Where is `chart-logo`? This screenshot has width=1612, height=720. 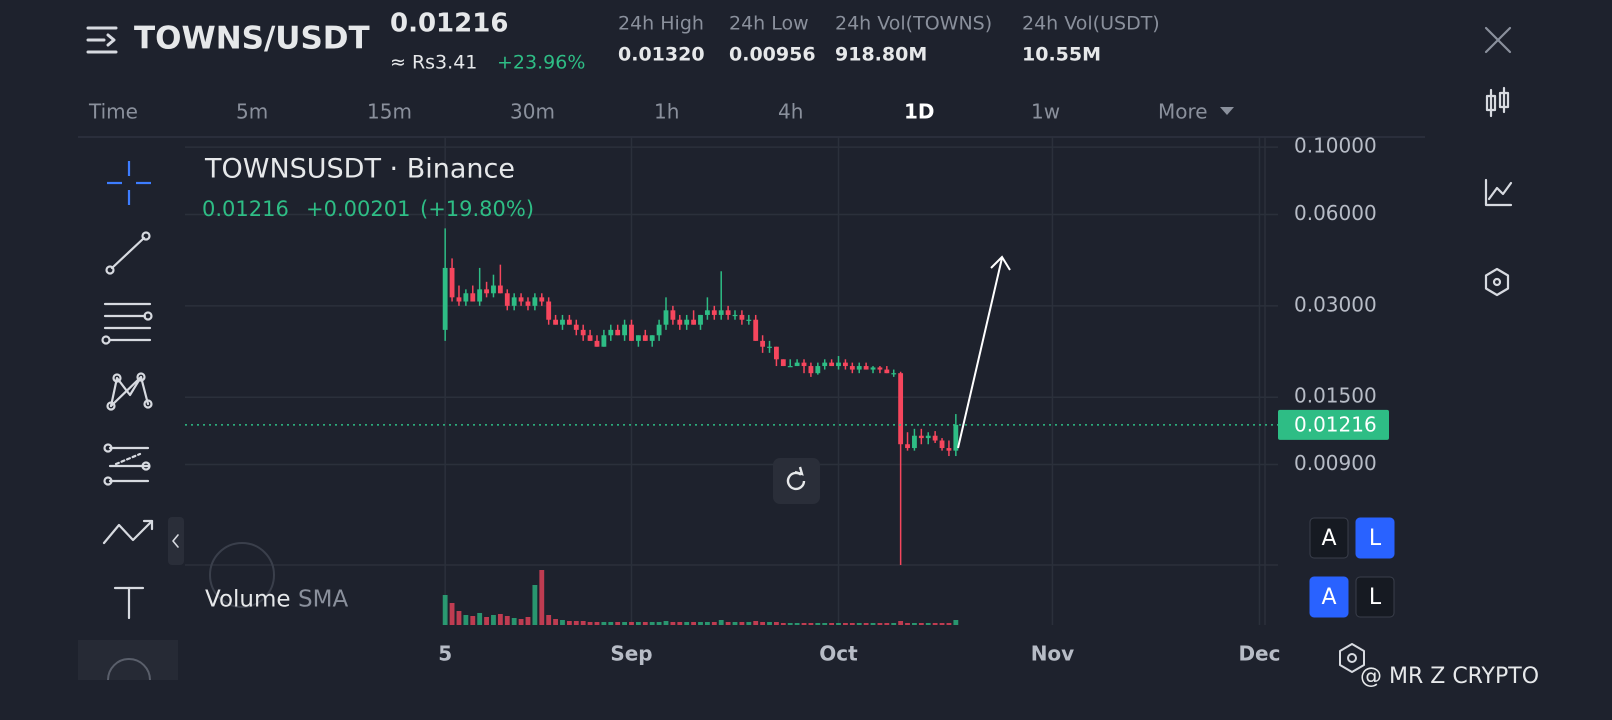 chart-logo is located at coordinates (242, 575).